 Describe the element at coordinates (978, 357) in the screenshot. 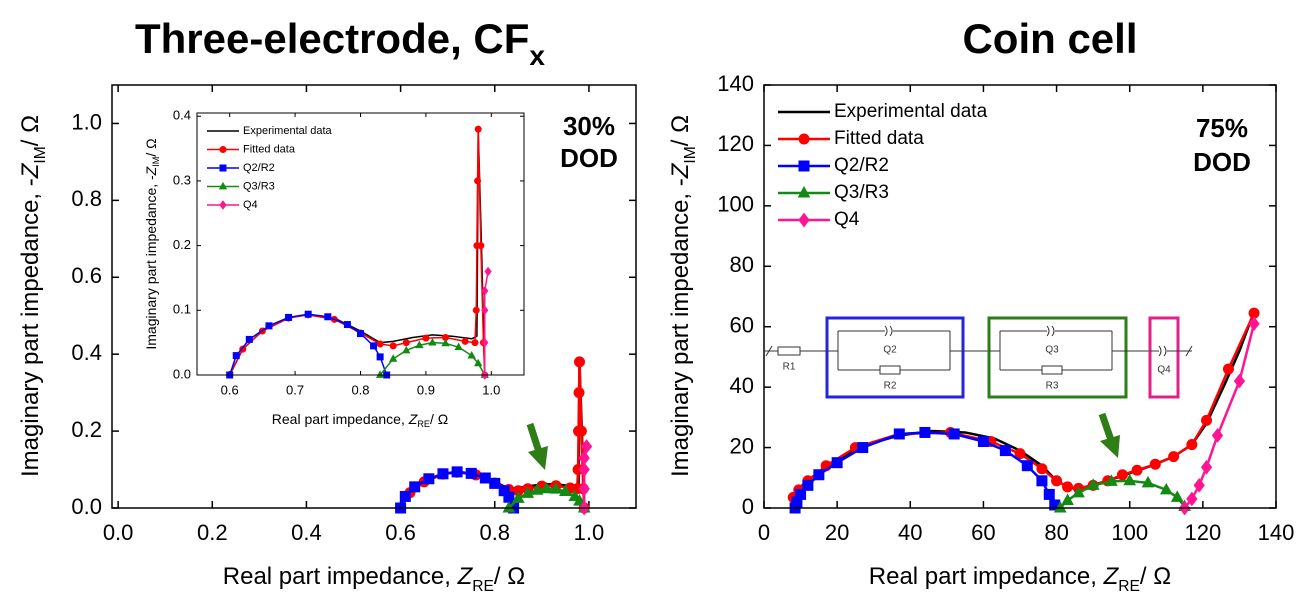

I see `equivalent-circuit: R1 Q2 R2 Q3 R3 Q4` at that location.